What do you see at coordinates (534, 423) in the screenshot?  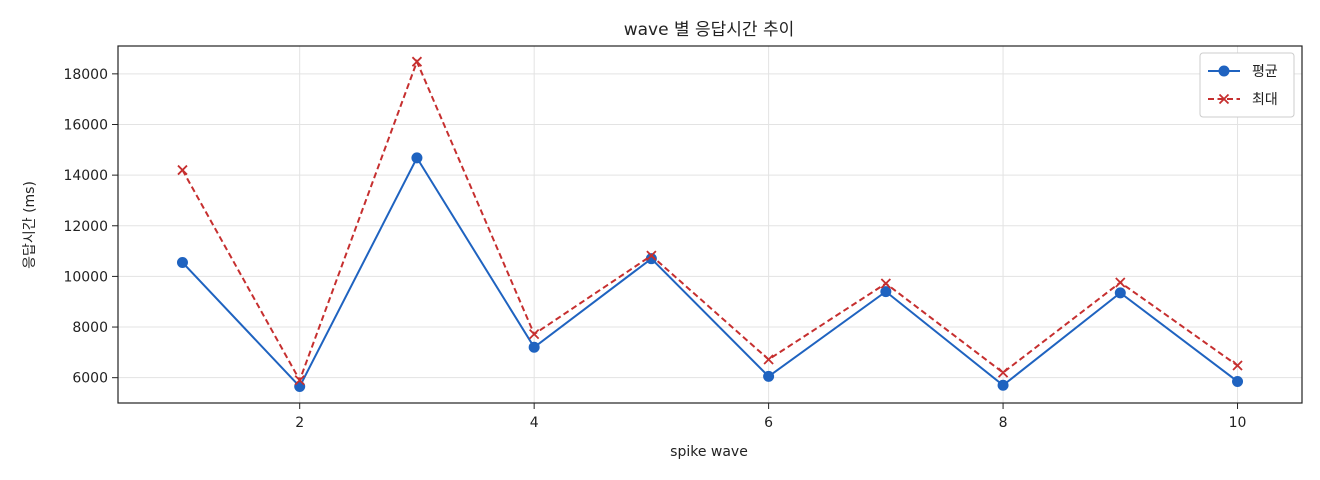 I see `x-tick-label: 4` at bounding box center [534, 423].